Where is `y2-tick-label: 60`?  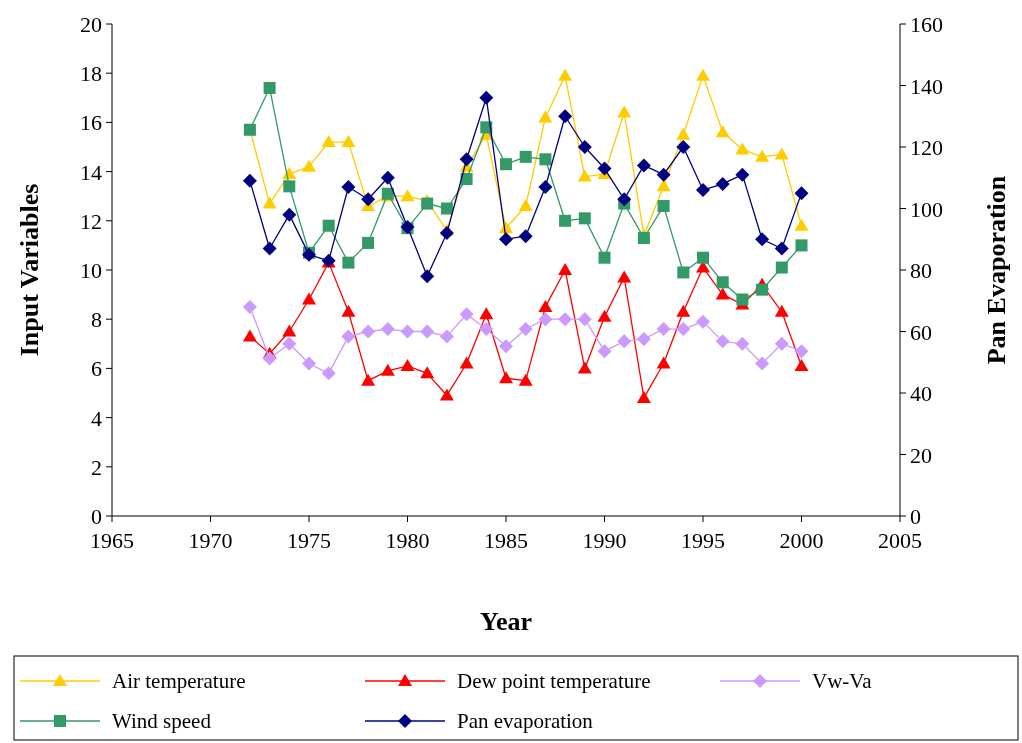 y2-tick-label: 60 is located at coordinates (921, 332).